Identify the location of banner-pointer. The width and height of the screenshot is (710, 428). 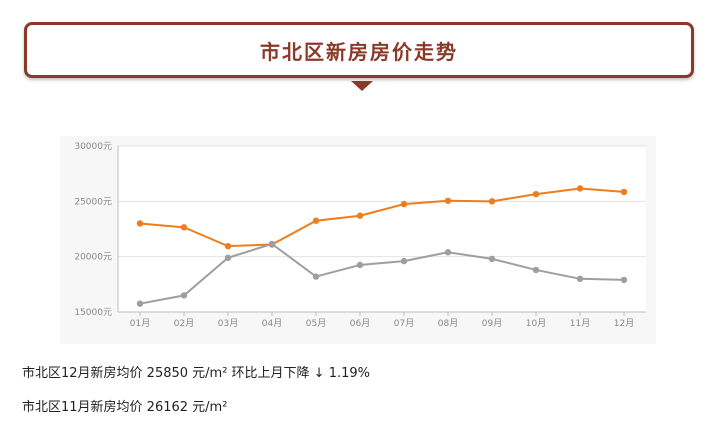
(362, 86).